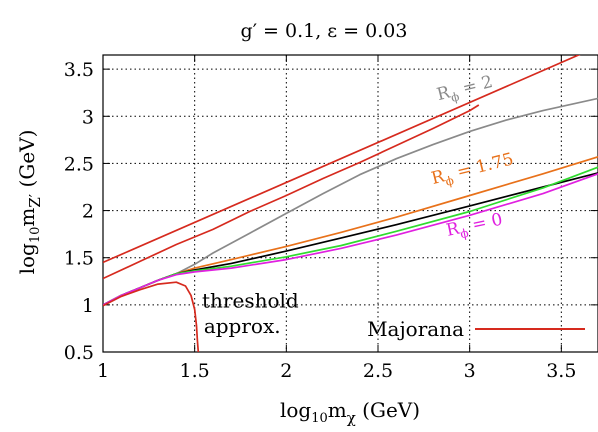  Describe the element at coordinates (195, 371) in the screenshot. I see `x-tick-label: 1.5` at that location.